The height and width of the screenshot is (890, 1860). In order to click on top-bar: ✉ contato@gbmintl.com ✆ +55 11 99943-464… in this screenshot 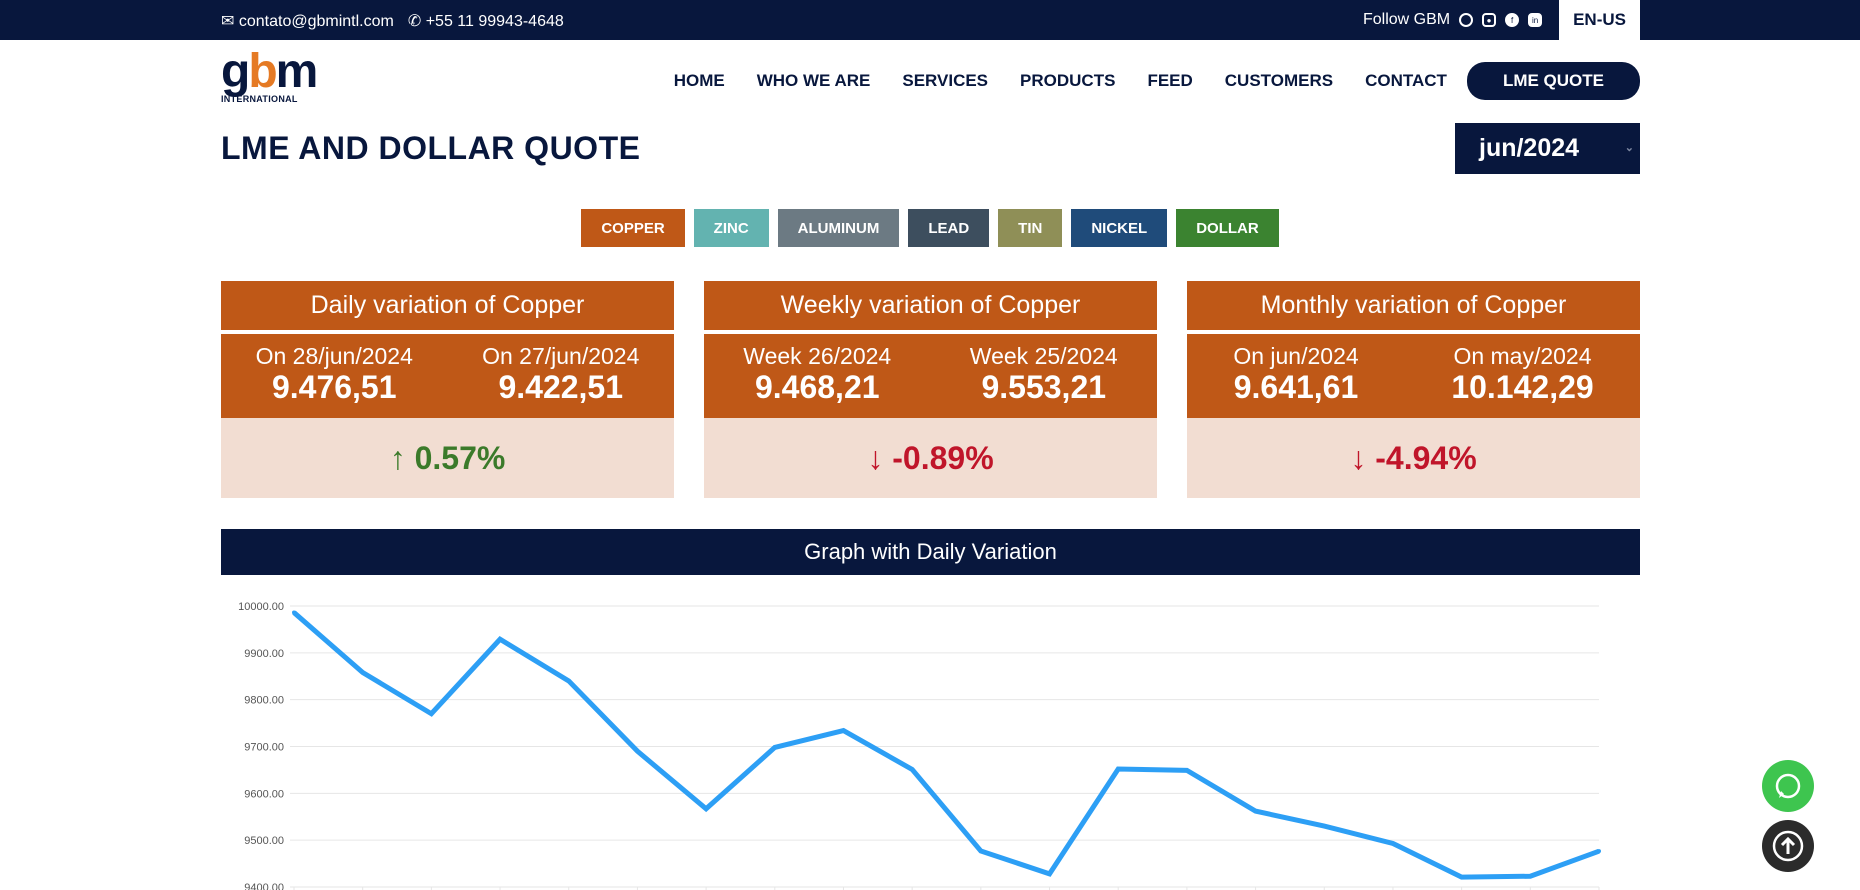, I will do `click(930, 20)`.